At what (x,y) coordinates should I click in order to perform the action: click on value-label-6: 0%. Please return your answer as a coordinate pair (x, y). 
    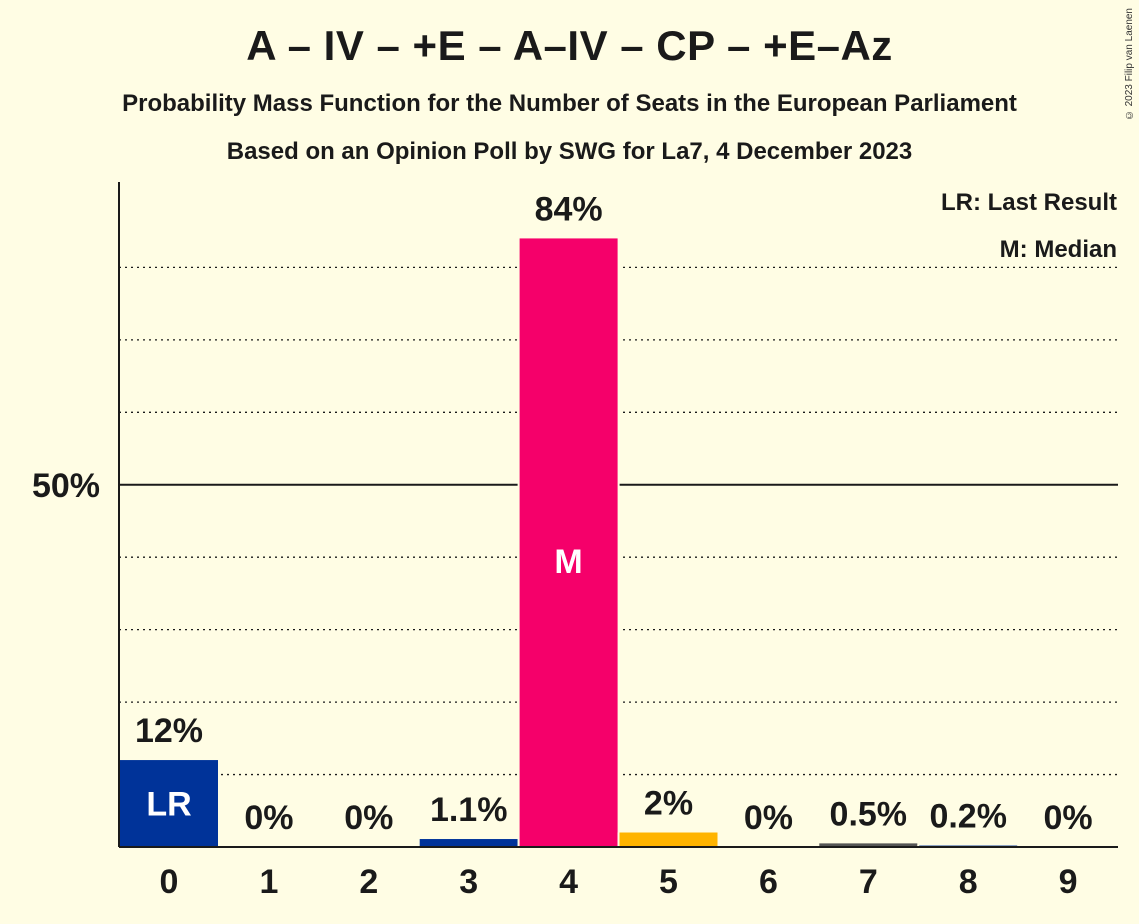
    Looking at the image, I should click on (768, 818).